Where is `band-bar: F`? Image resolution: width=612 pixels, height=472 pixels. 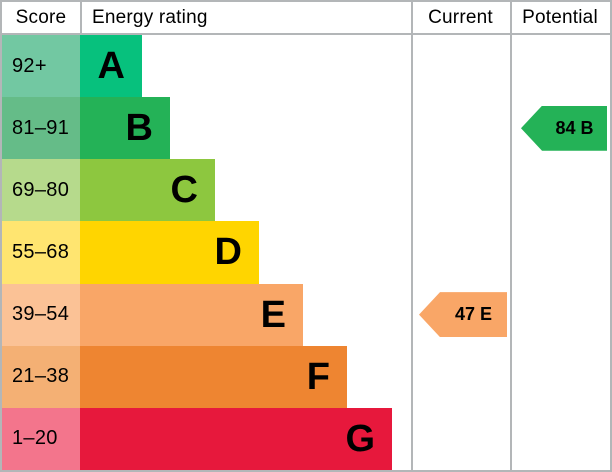
band-bar: F is located at coordinates (213, 376).